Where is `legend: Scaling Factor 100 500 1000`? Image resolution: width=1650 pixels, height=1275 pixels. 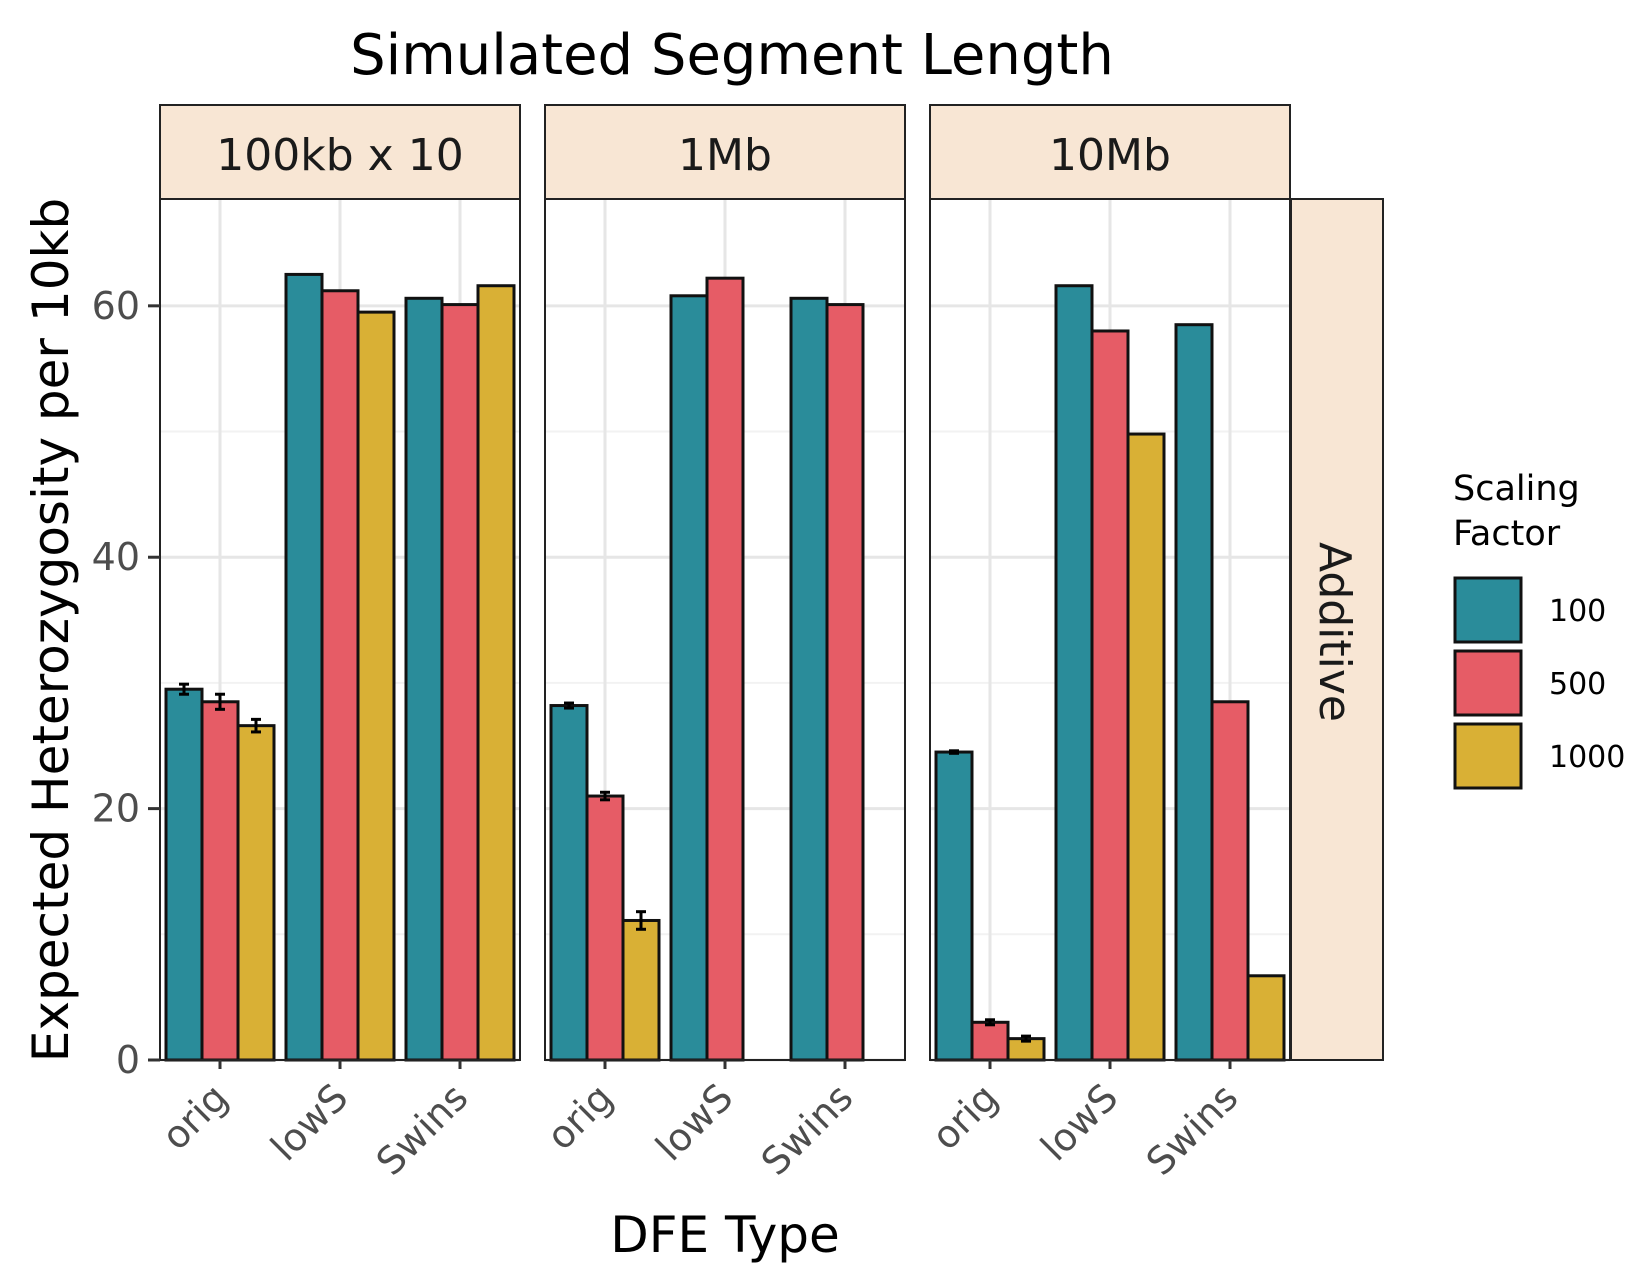 legend: Scaling Factor 100 500 1000 is located at coordinates (1539, 629).